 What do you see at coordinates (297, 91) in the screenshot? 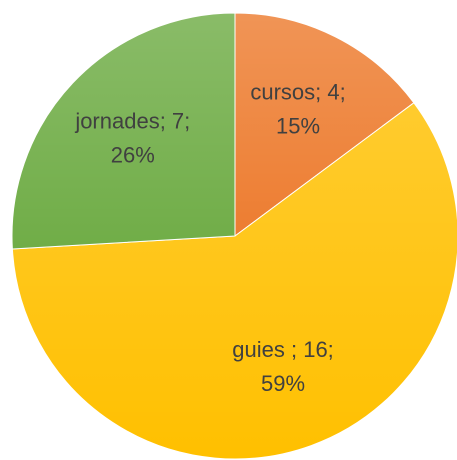
I see `data-label: cursos; 4;` at bounding box center [297, 91].